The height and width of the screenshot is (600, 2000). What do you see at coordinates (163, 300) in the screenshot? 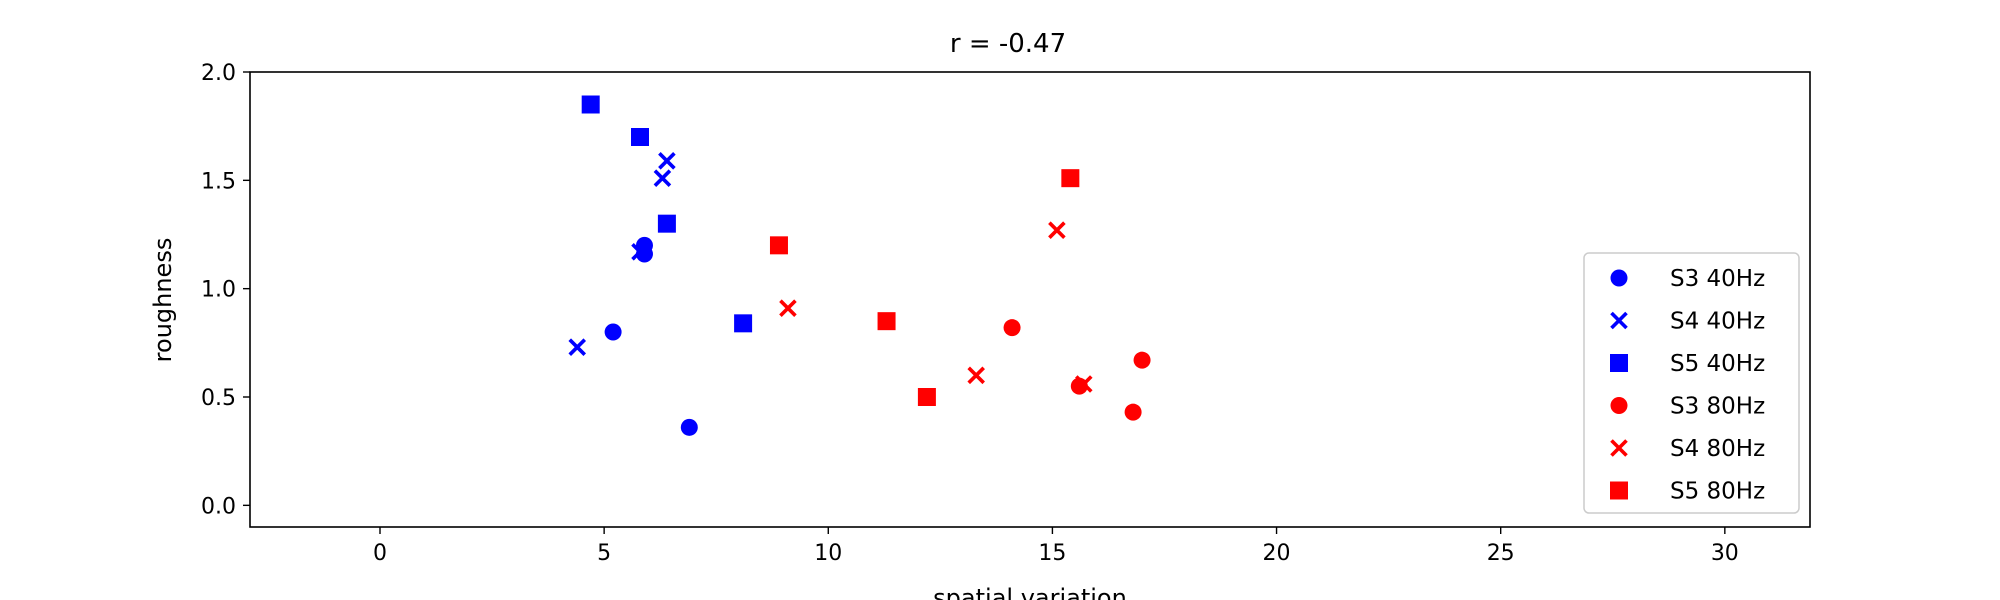
I see `y-axis-label: roughness` at bounding box center [163, 300].